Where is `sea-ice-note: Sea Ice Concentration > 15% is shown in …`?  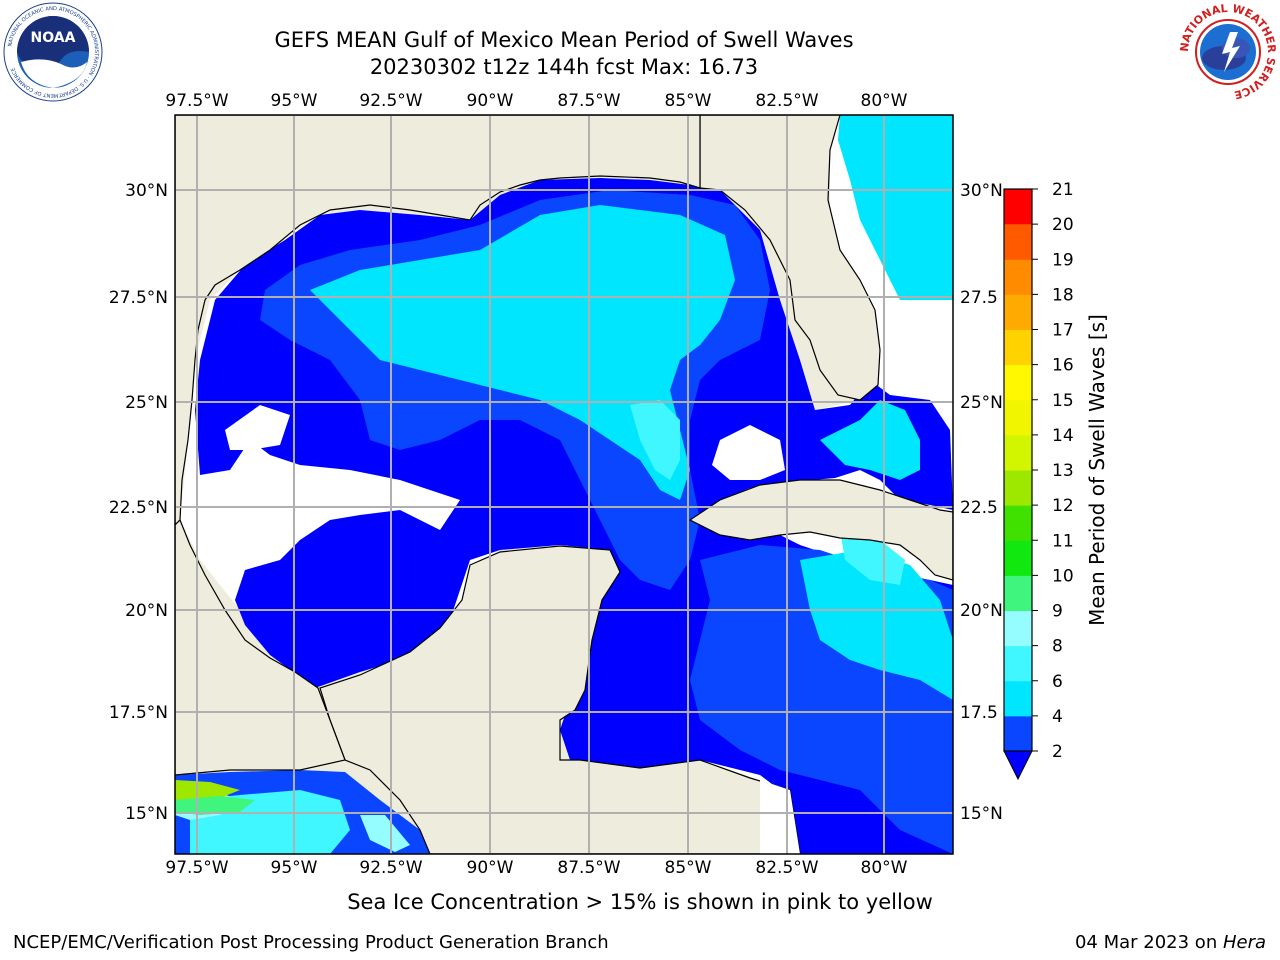
sea-ice-note: Sea Ice Concentration > 15% is shown in … is located at coordinates (640, 902).